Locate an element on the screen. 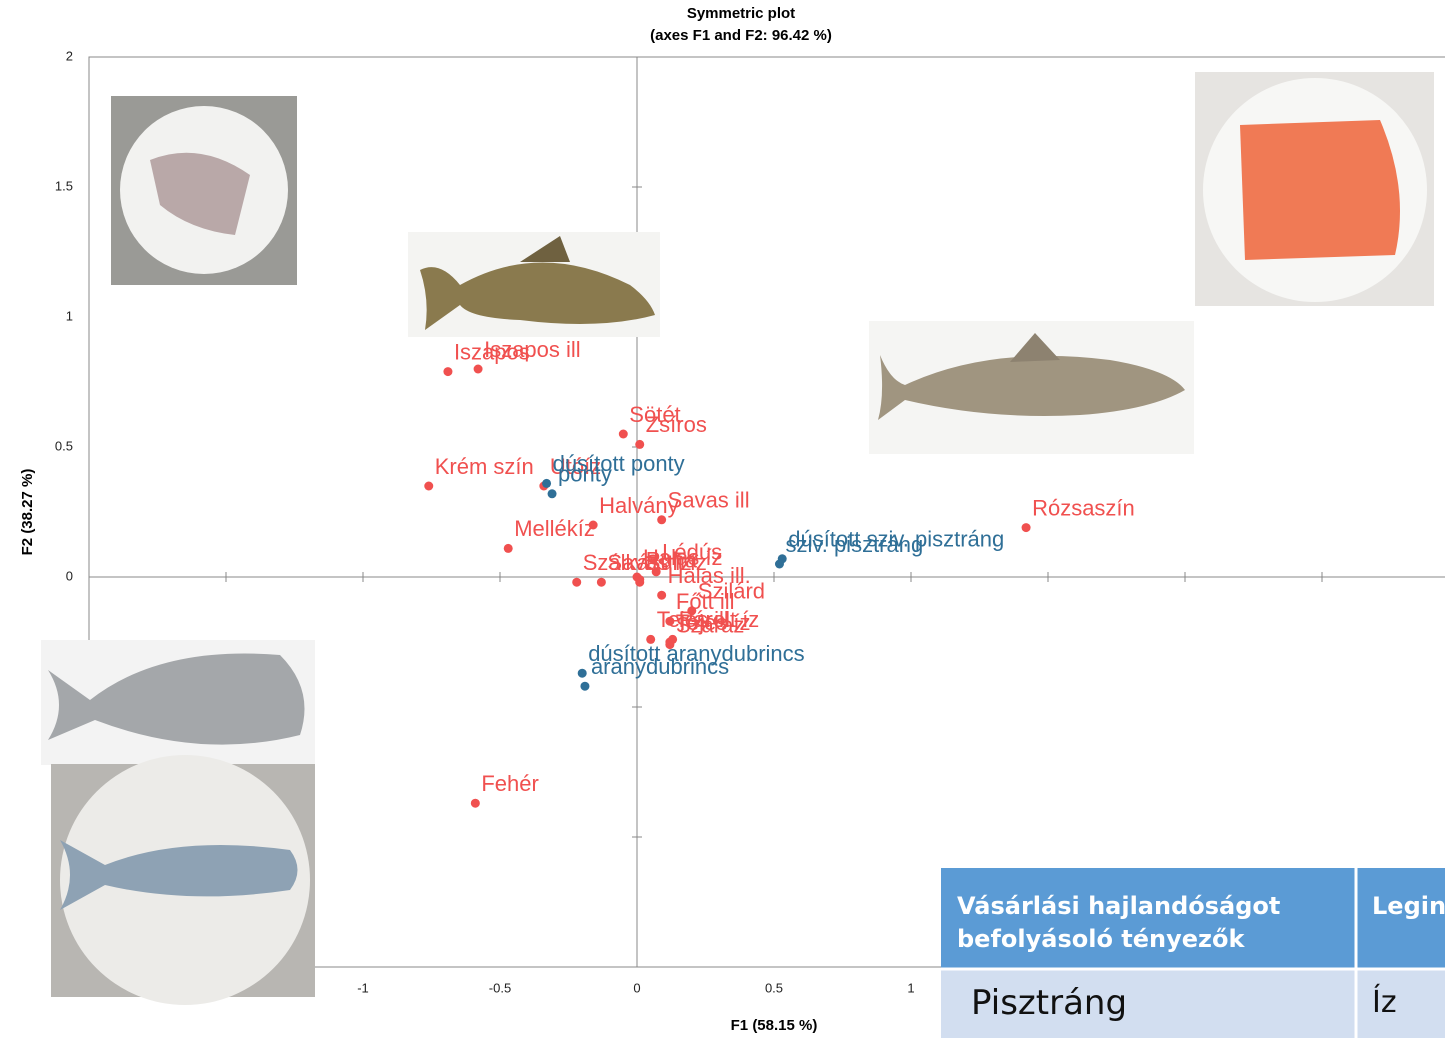  point-label: dúsított sziv. pisztráng is located at coordinates (896, 539).